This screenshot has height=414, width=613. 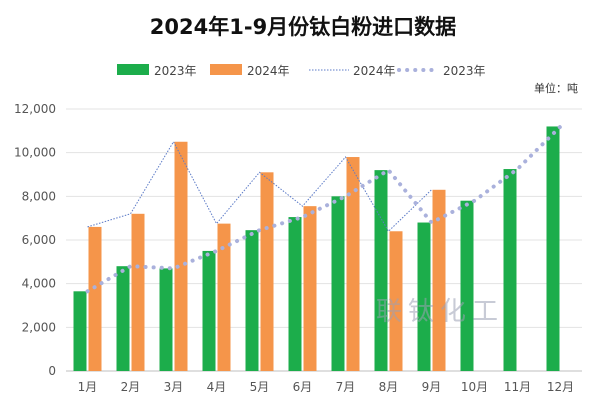 What do you see at coordinates (131, 387) in the screenshot?
I see `x-tick-label: 2月` at bounding box center [131, 387].